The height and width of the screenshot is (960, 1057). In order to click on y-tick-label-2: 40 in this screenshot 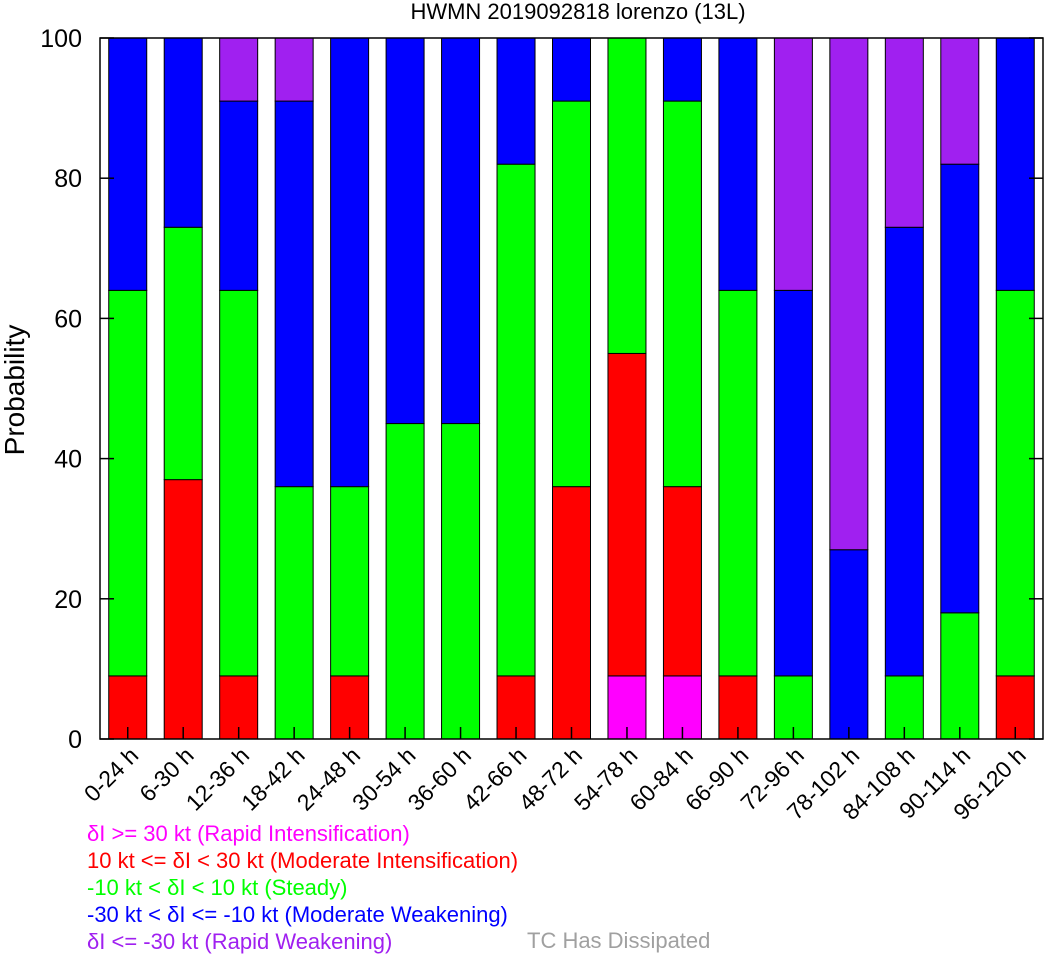, I will do `click(68, 460)`.